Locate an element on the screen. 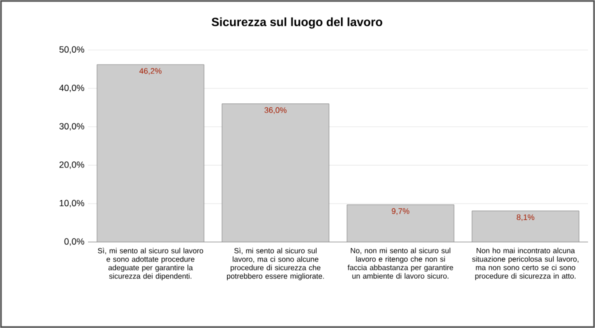 Image resolution: width=595 pixels, height=328 pixels. y-tick-label: 10,0% is located at coordinates (72, 204).